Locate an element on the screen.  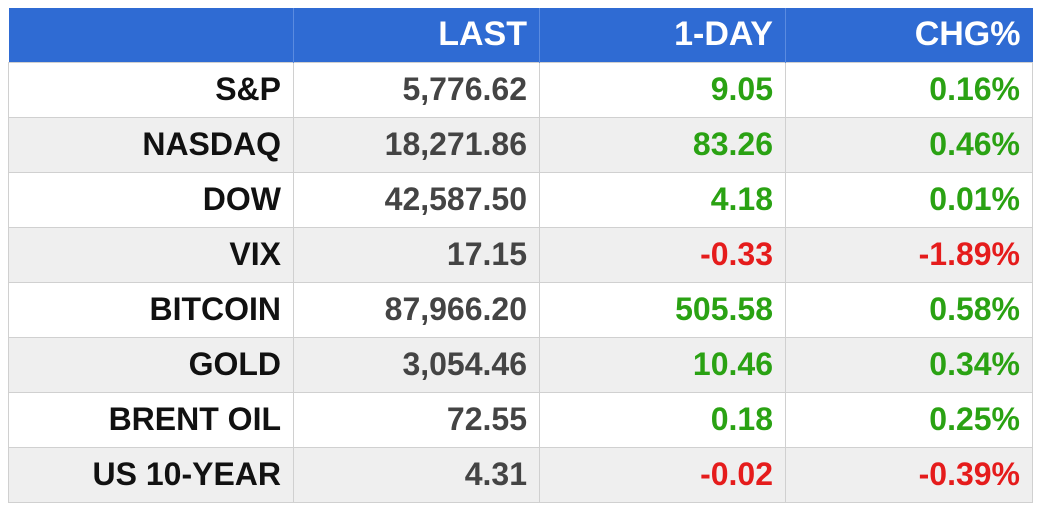
one-day-change: 9.05 is located at coordinates (662, 89).